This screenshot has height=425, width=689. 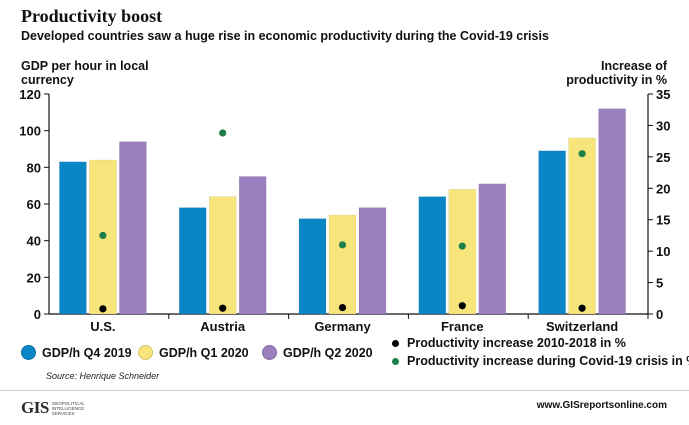 I want to click on left-tick-label: 0, so click(x=37, y=314).